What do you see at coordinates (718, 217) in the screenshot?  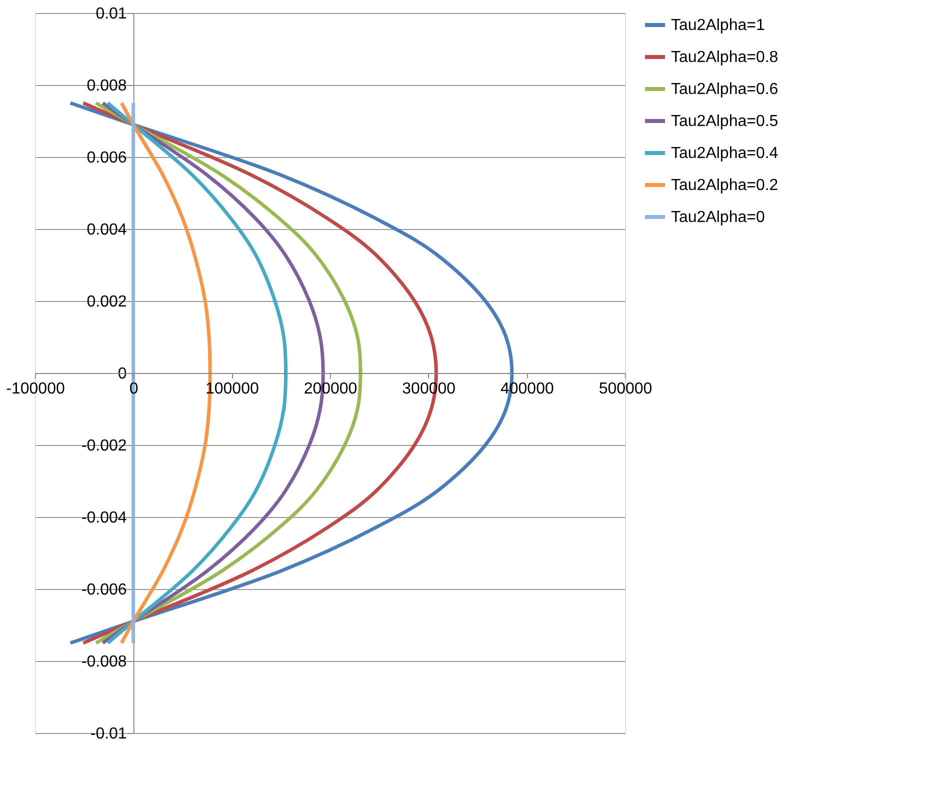 I see `legend-label: Tau2Alpha=0` at bounding box center [718, 217].